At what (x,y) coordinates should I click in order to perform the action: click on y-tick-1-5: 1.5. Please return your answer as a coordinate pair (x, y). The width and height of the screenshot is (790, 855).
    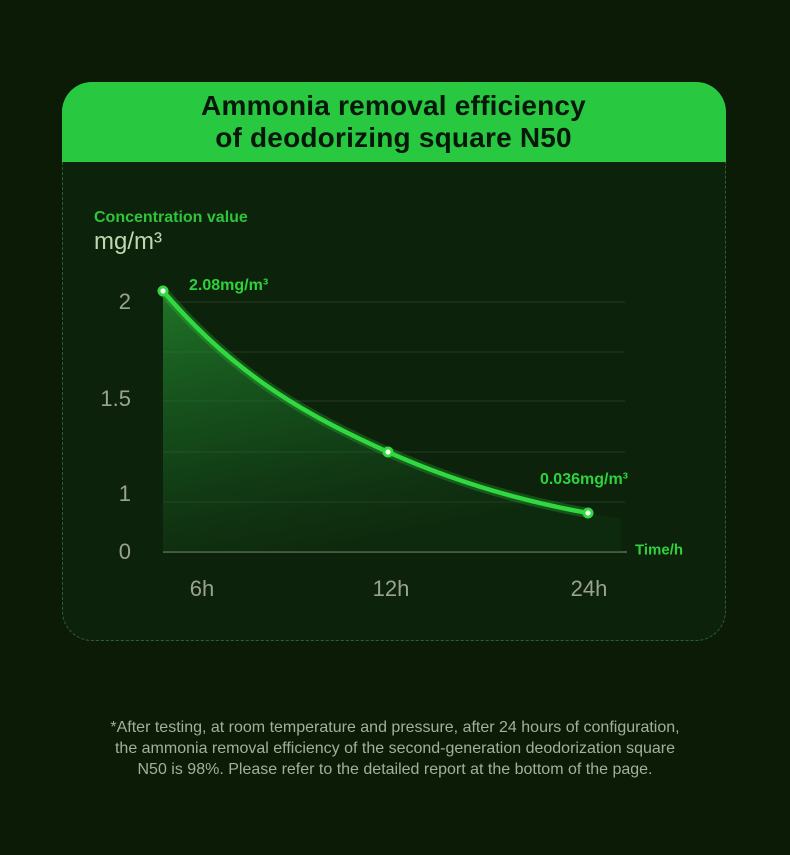
    Looking at the image, I should click on (115, 398).